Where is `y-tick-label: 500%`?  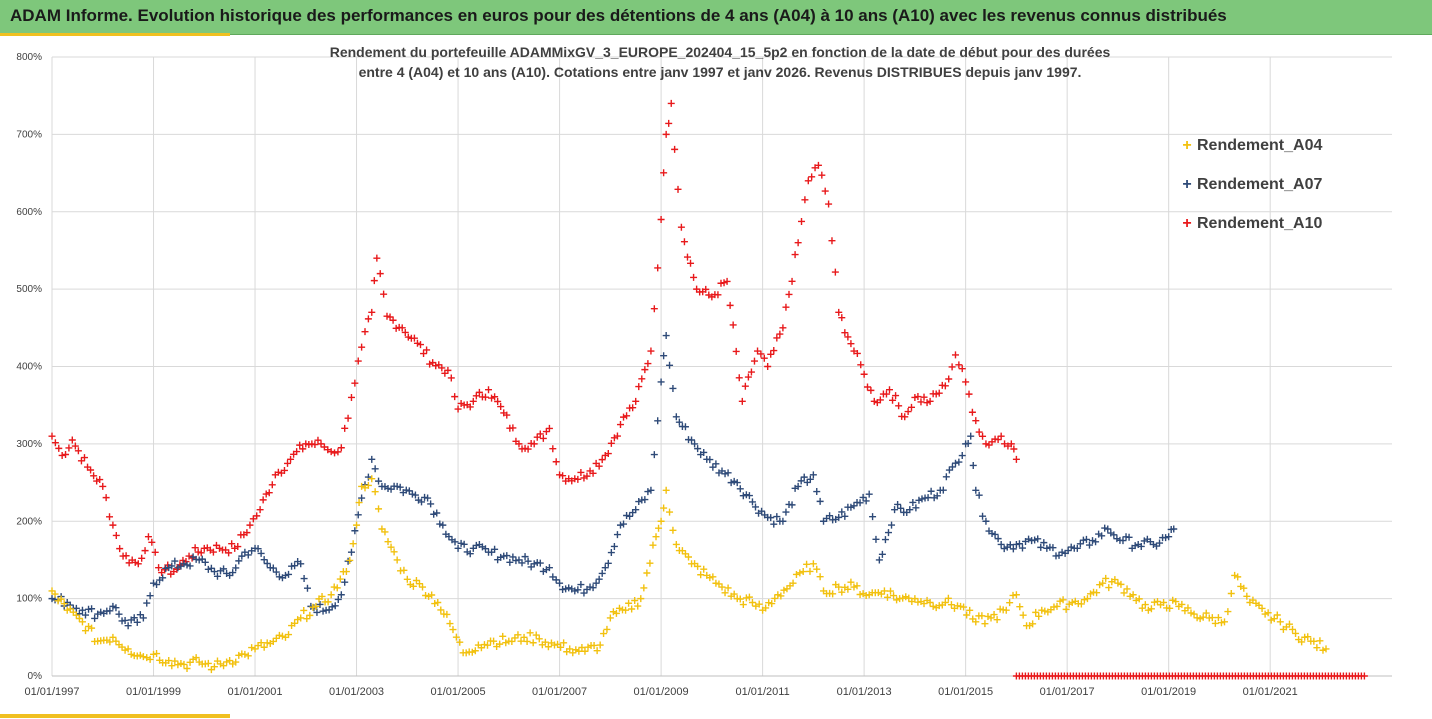
y-tick-label: 500% is located at coordinates (29, 289).